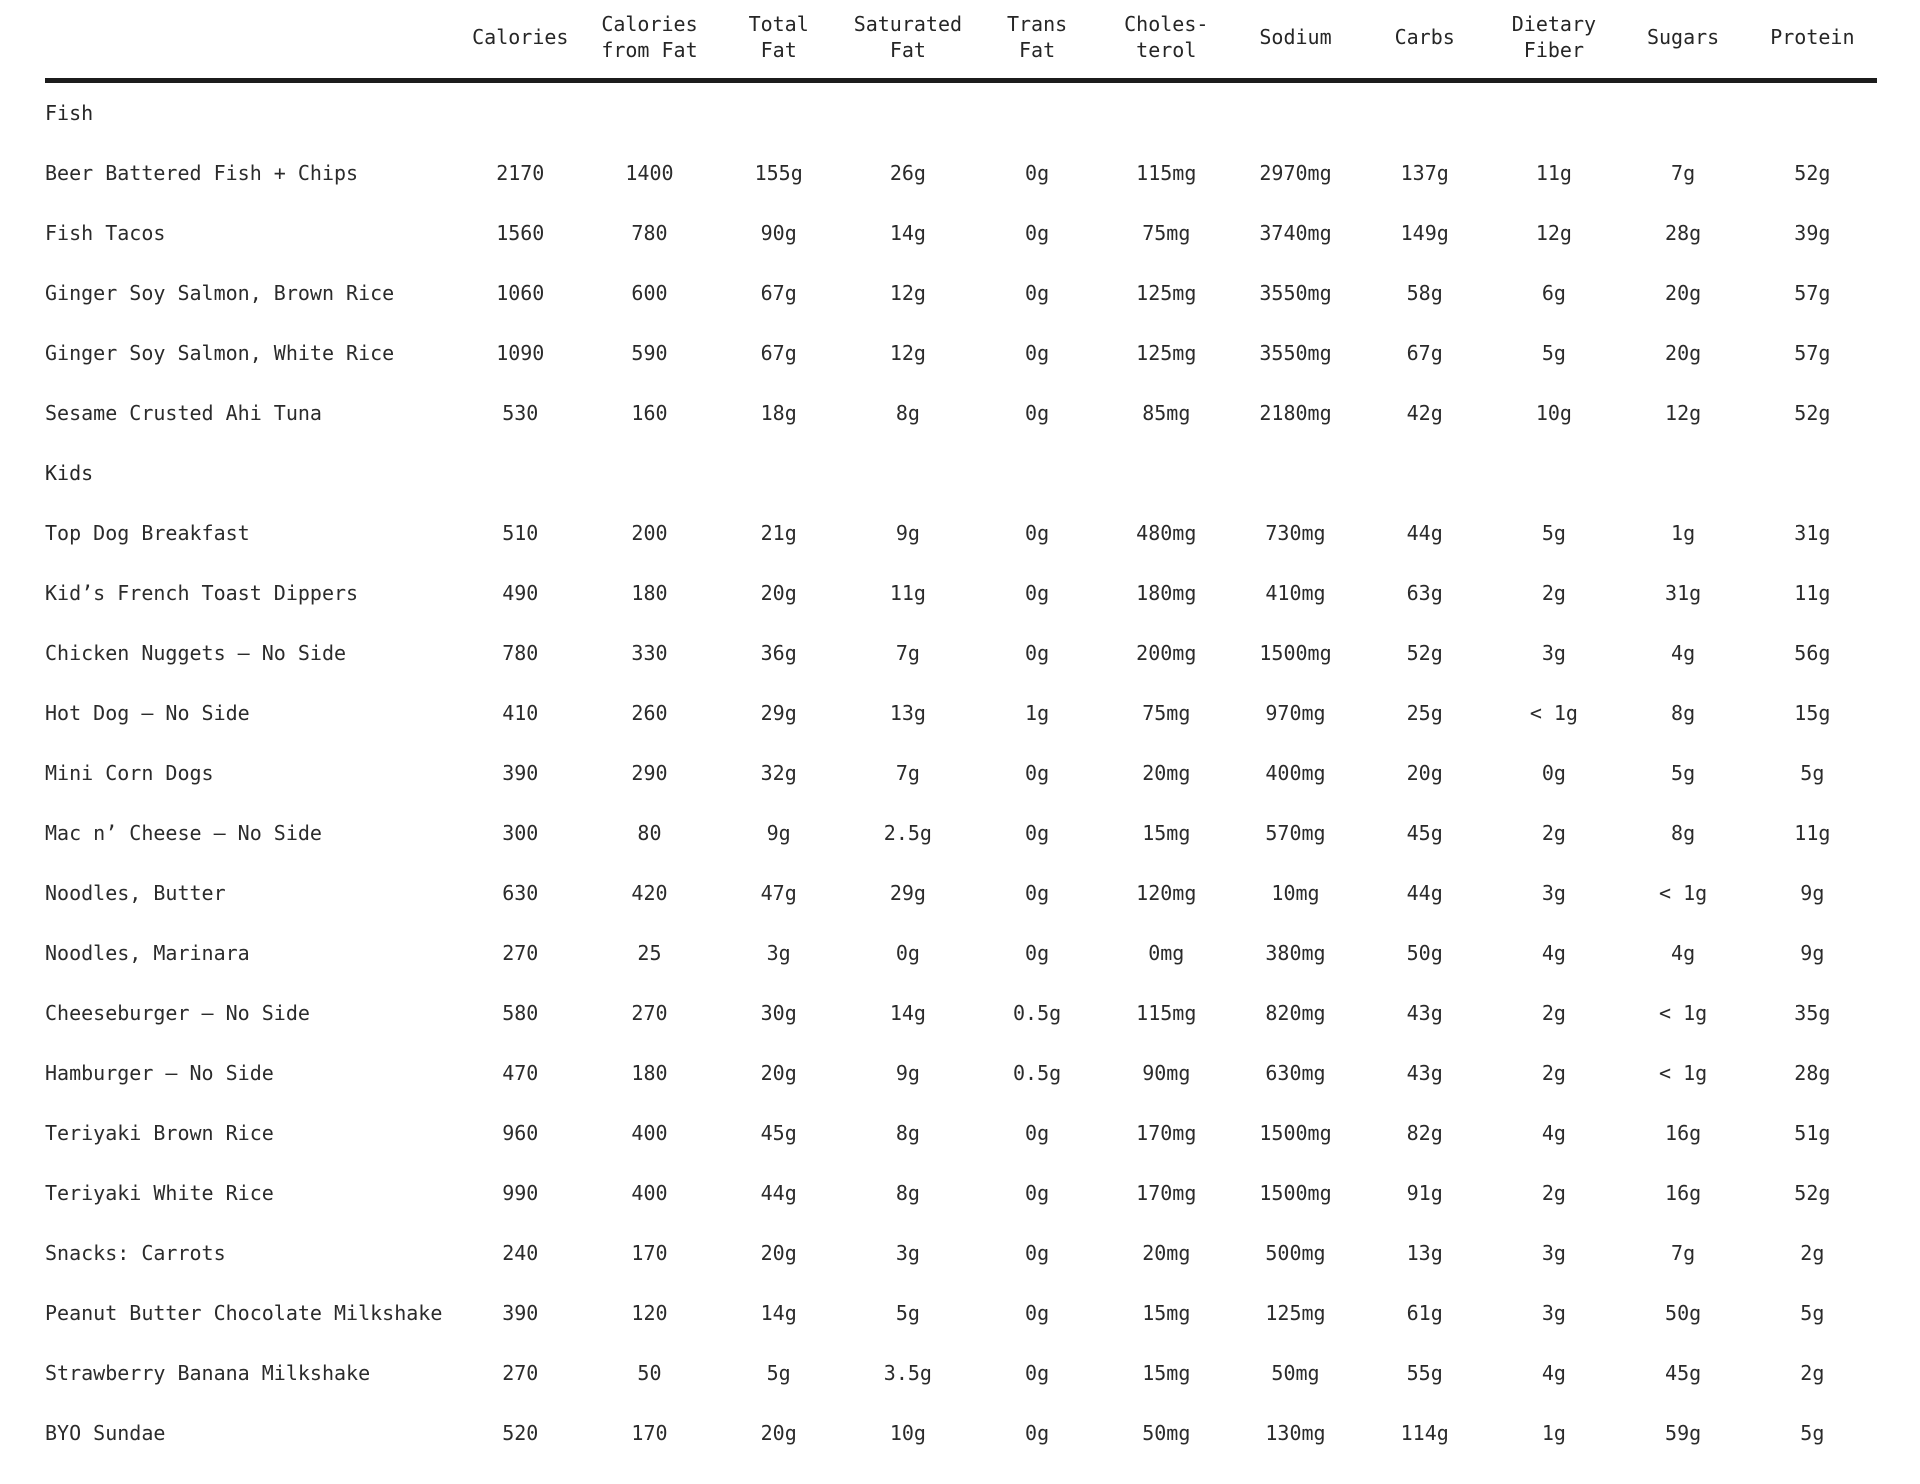 Image resolution: width=1920 pixels, height=1484 pixels. I want to click on value-cell: 170mg, so click(1166, 1133).